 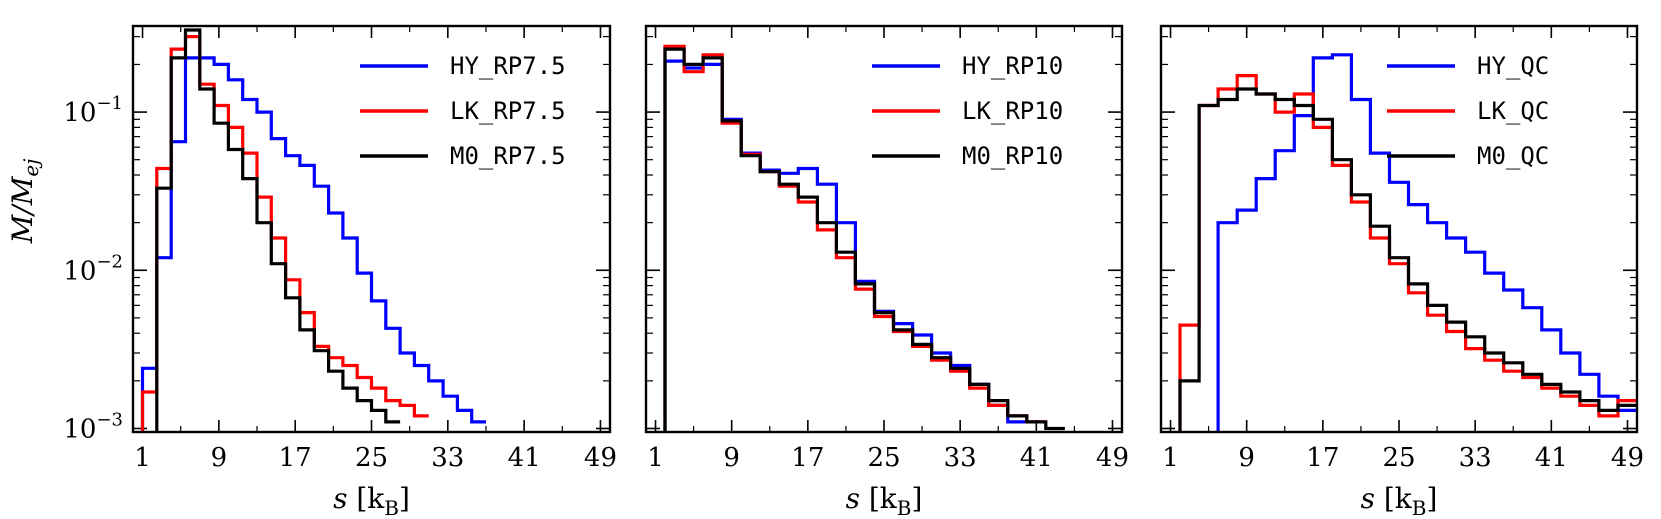 What do you see at coordinates (508, 66) in the screenshot?
I see `legend-label: HY_RP7.5` at bounding box center [508, 66].